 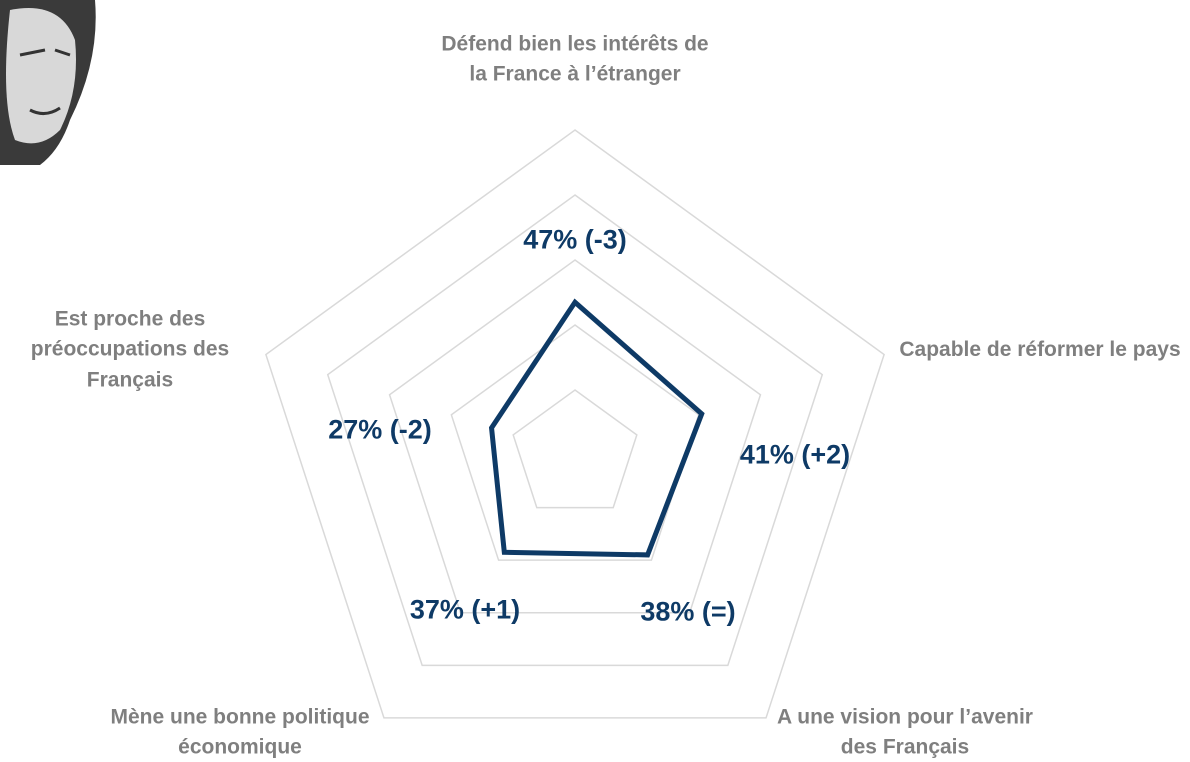 What do you see at coordinates (48, 82) in the screenshot?
I see `portrait` at bounding box center [48, 82].